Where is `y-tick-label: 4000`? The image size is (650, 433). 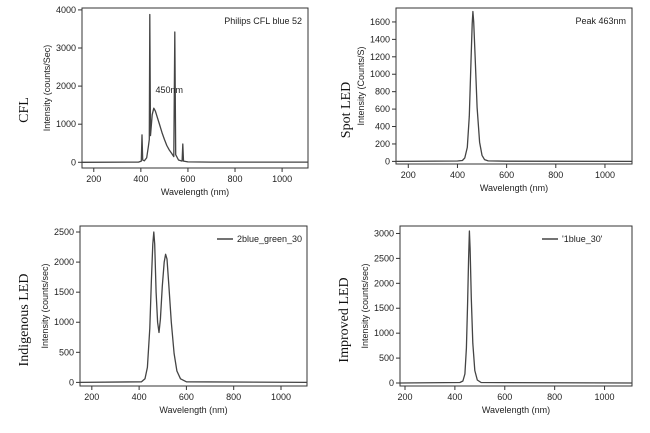
y-tick-label: 4000 is located at coordinates (66, 10).